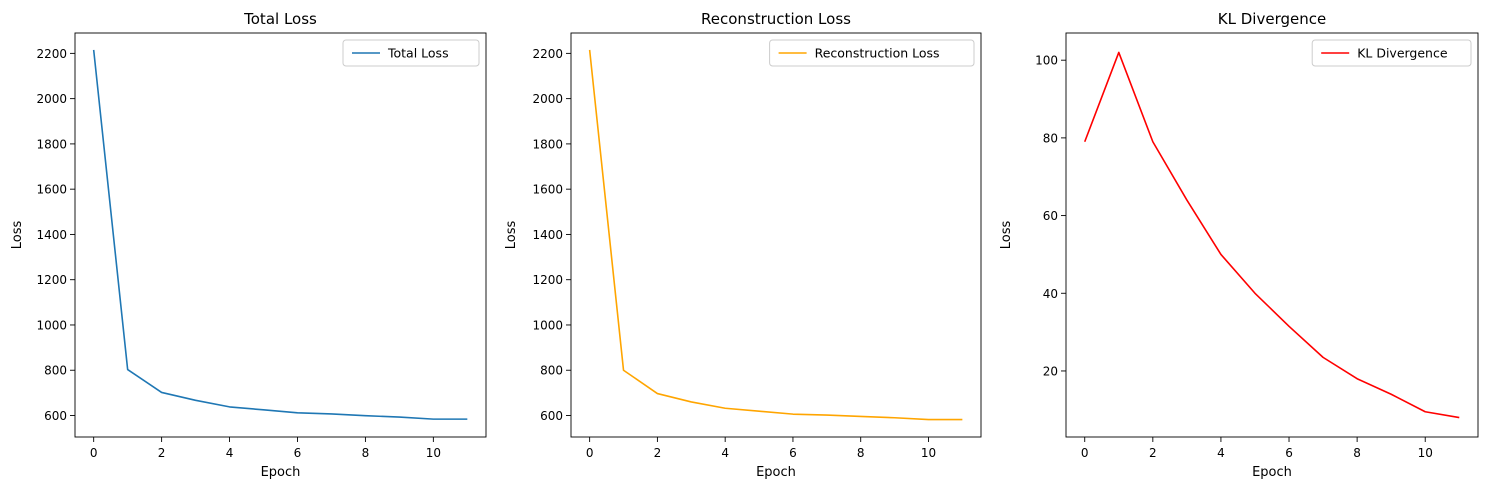 This screenshot has width=1490, height=490. Describe the element at coordinates (1050, 294) in the screenshot. I see `y-tick-label: 40` at that location.